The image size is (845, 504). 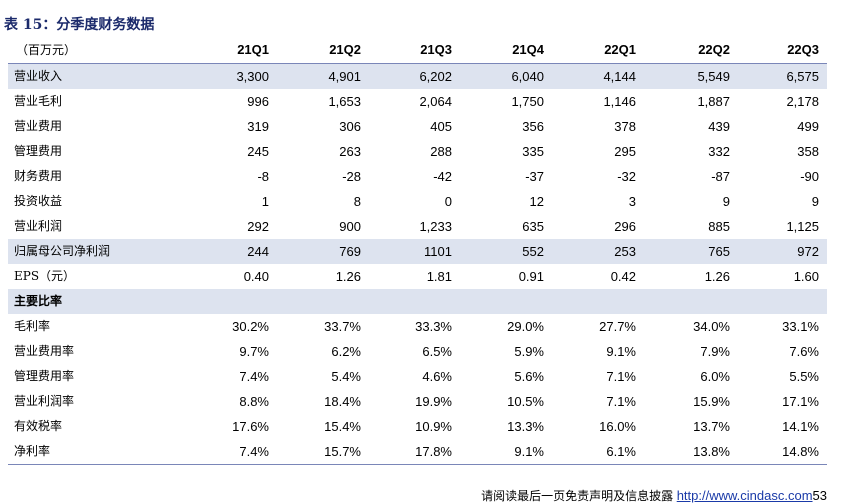 What do you see at coordinates (529, 451) in the screenshot?
I see `table-cell: 9.1%` at bounding box center [529, 451].